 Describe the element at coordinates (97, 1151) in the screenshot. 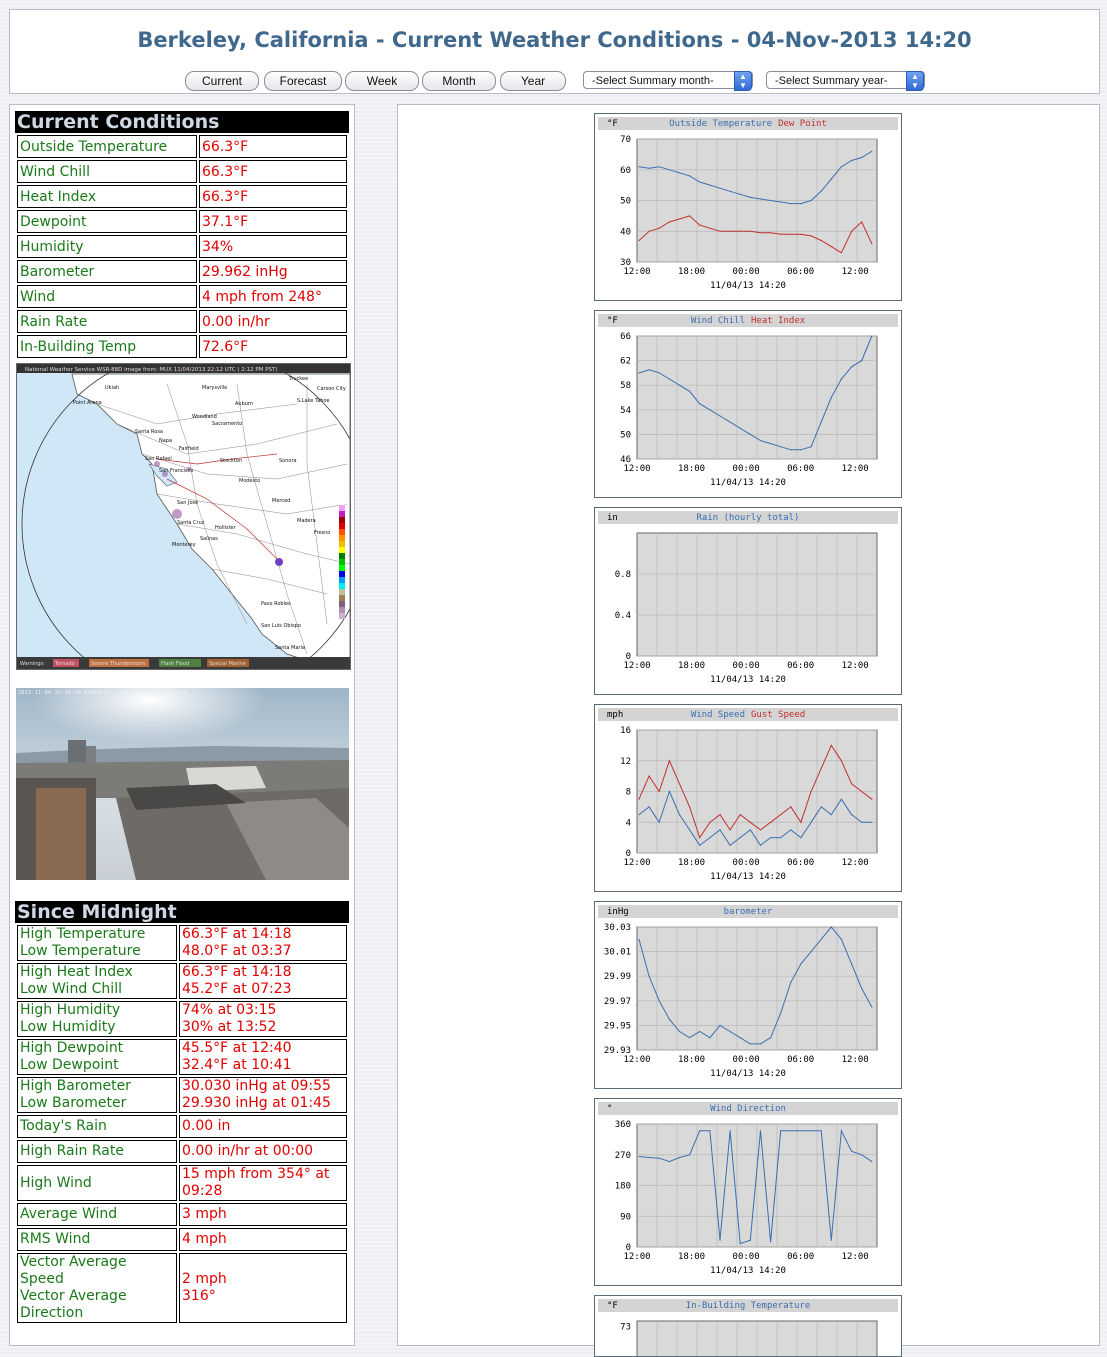

I see `condition-label: High Rain Rate` at that location.